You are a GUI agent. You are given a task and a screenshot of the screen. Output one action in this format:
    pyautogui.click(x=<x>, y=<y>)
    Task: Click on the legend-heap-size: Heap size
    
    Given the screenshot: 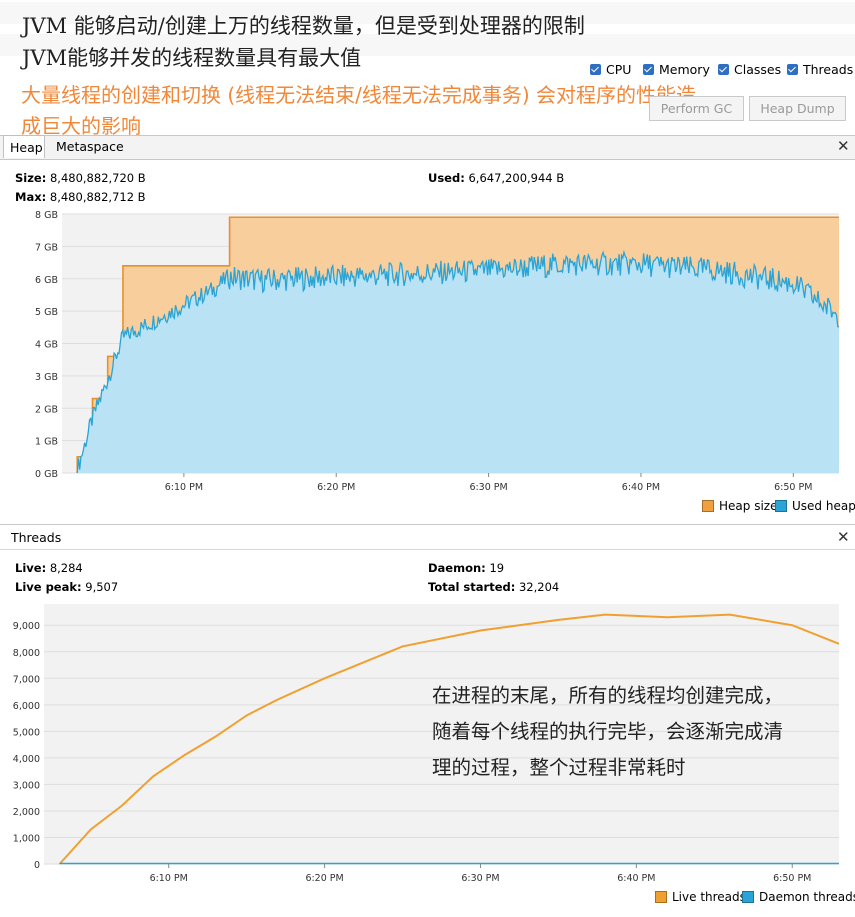 What is the action you would take?
    pyautogui.click(x=739, y=506)
    